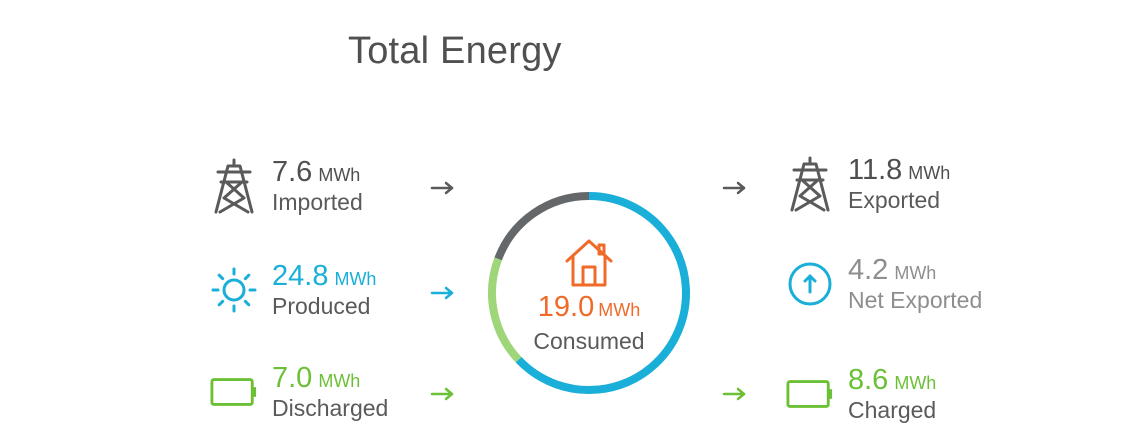  What do you see at coordinates (292, 378) in the screenshot?
I see `discharged-value: 7.0` at bounding box center [292, 378].